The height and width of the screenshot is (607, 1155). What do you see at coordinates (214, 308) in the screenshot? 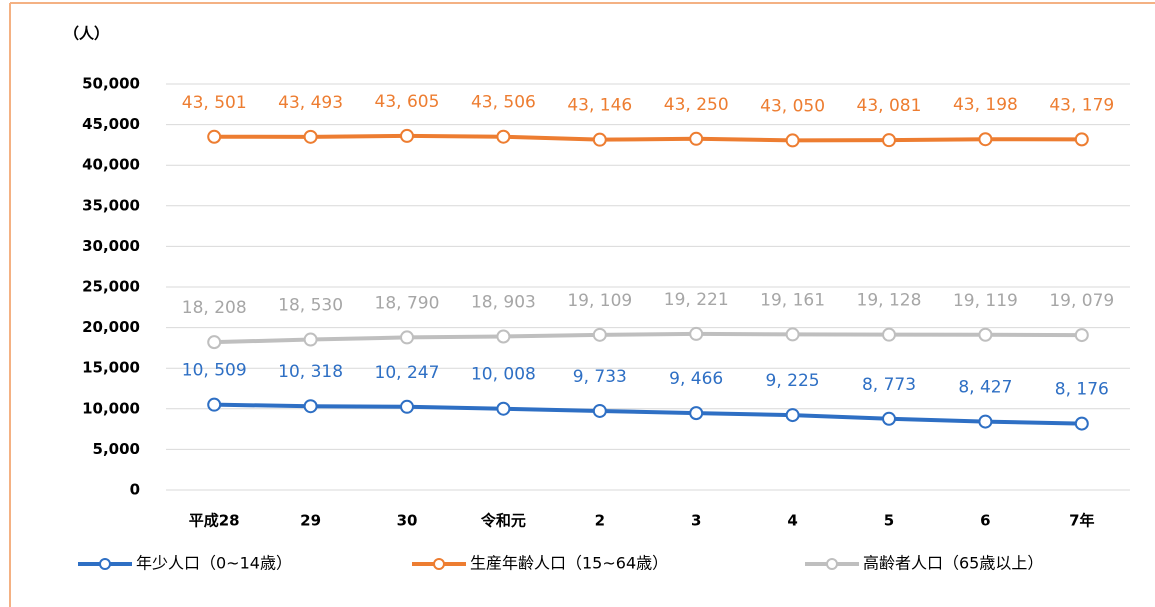
I see `value-label: 18, 208` at bounding box center [214, 308].